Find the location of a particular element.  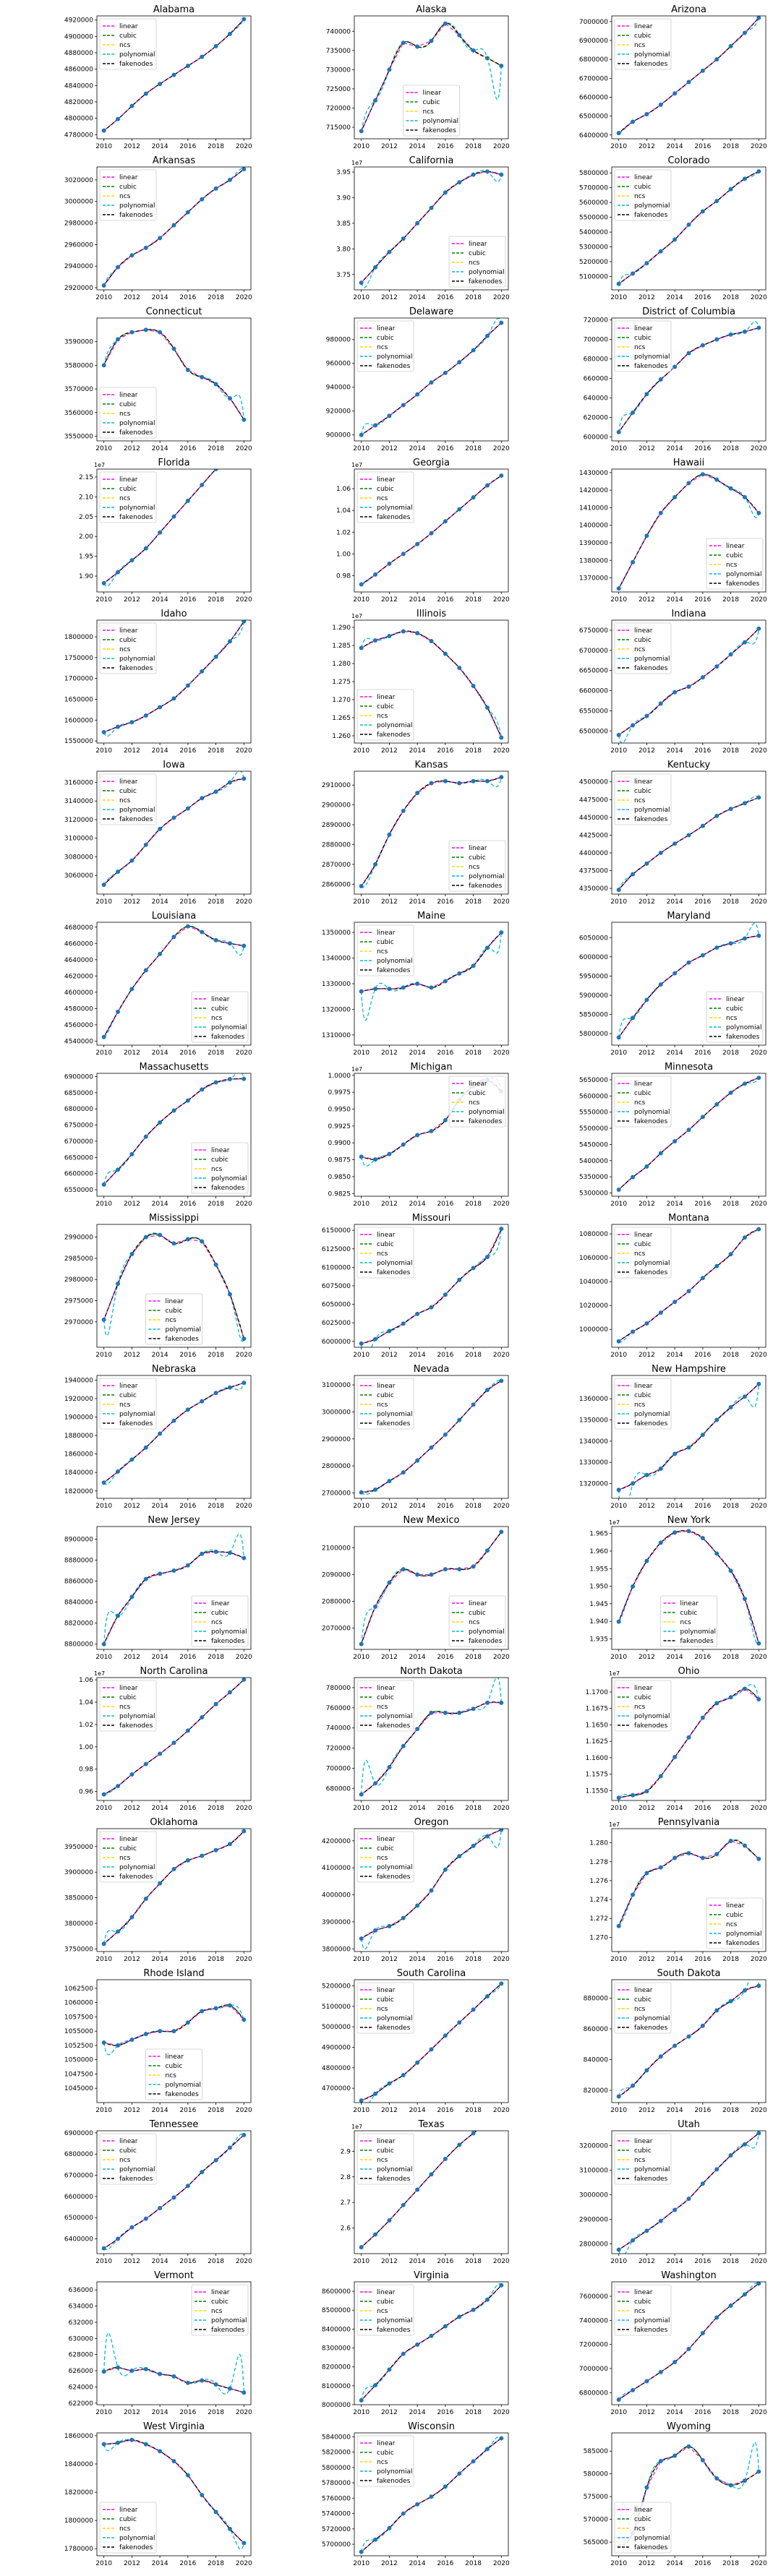

y-tick-label: 5900000 is located at coordinates (593, 996).